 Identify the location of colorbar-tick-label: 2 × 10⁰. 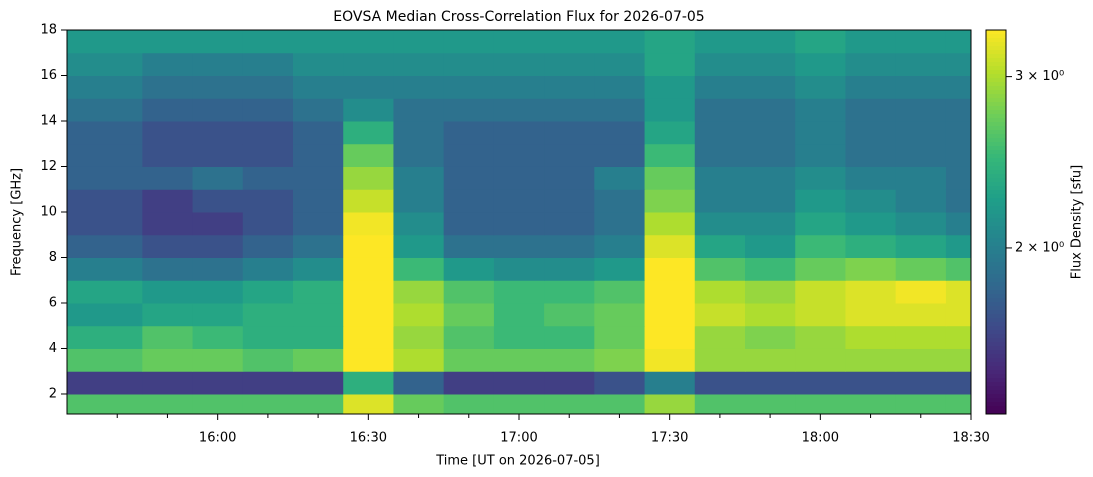
(1039, 247).